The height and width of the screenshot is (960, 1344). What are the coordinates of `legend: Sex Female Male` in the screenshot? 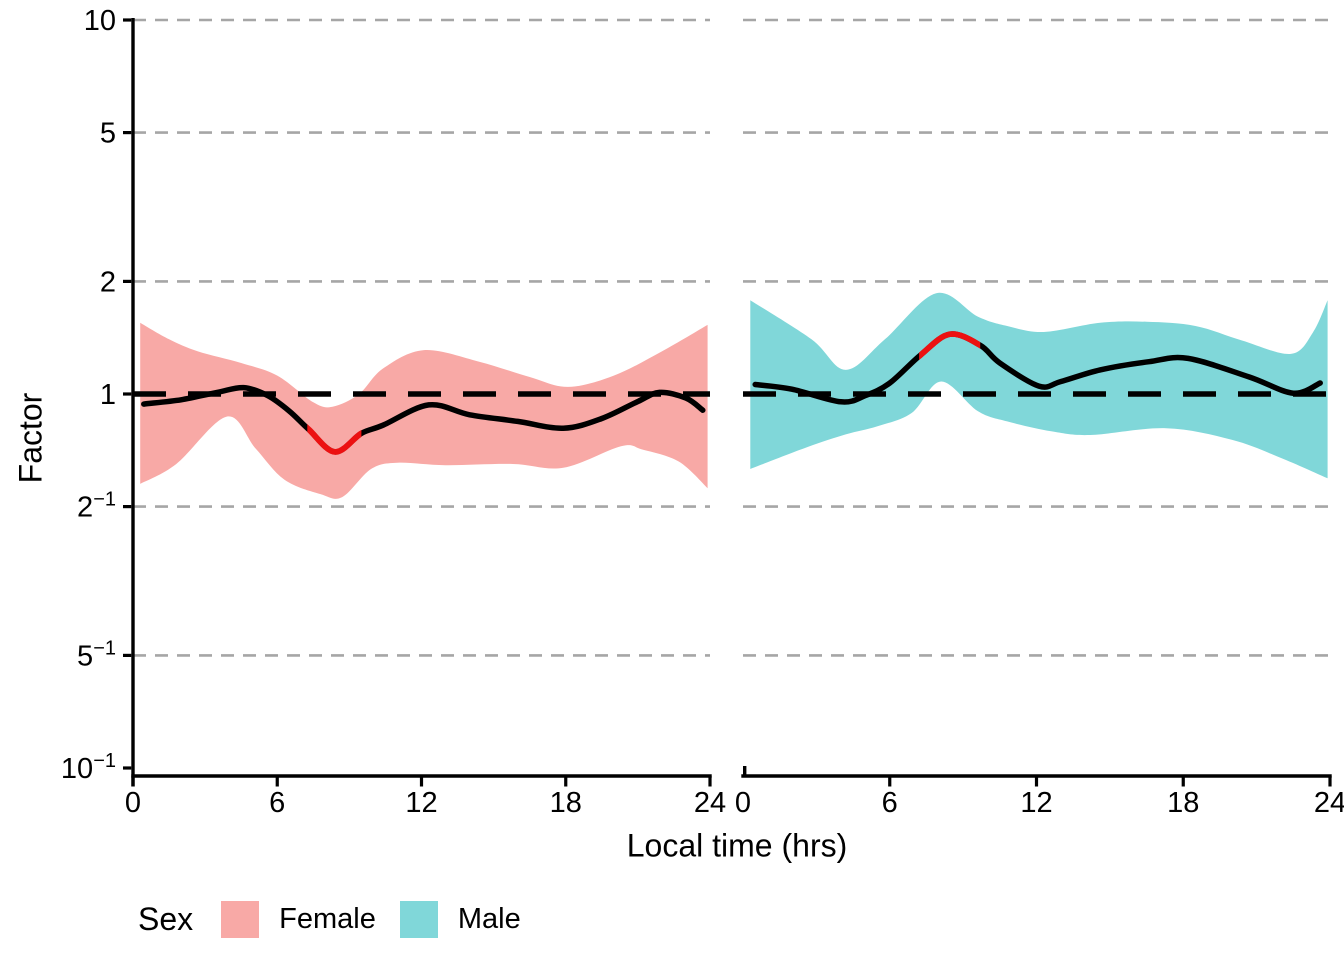 It's located at (329, 919).